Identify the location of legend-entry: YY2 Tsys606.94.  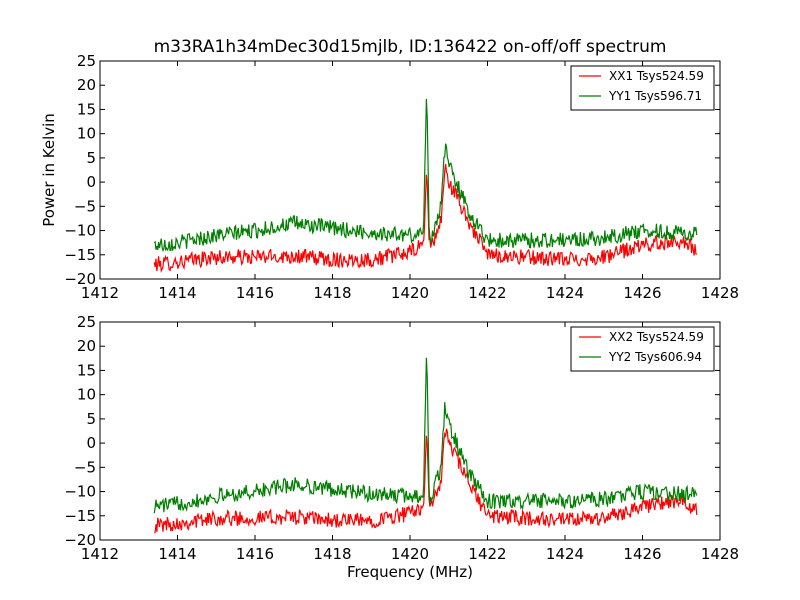
(655, 357).